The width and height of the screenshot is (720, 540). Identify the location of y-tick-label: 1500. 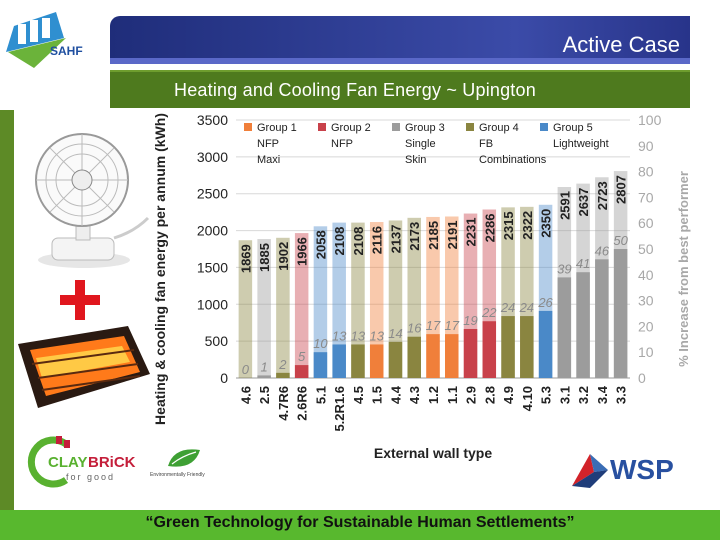
(212, 267).